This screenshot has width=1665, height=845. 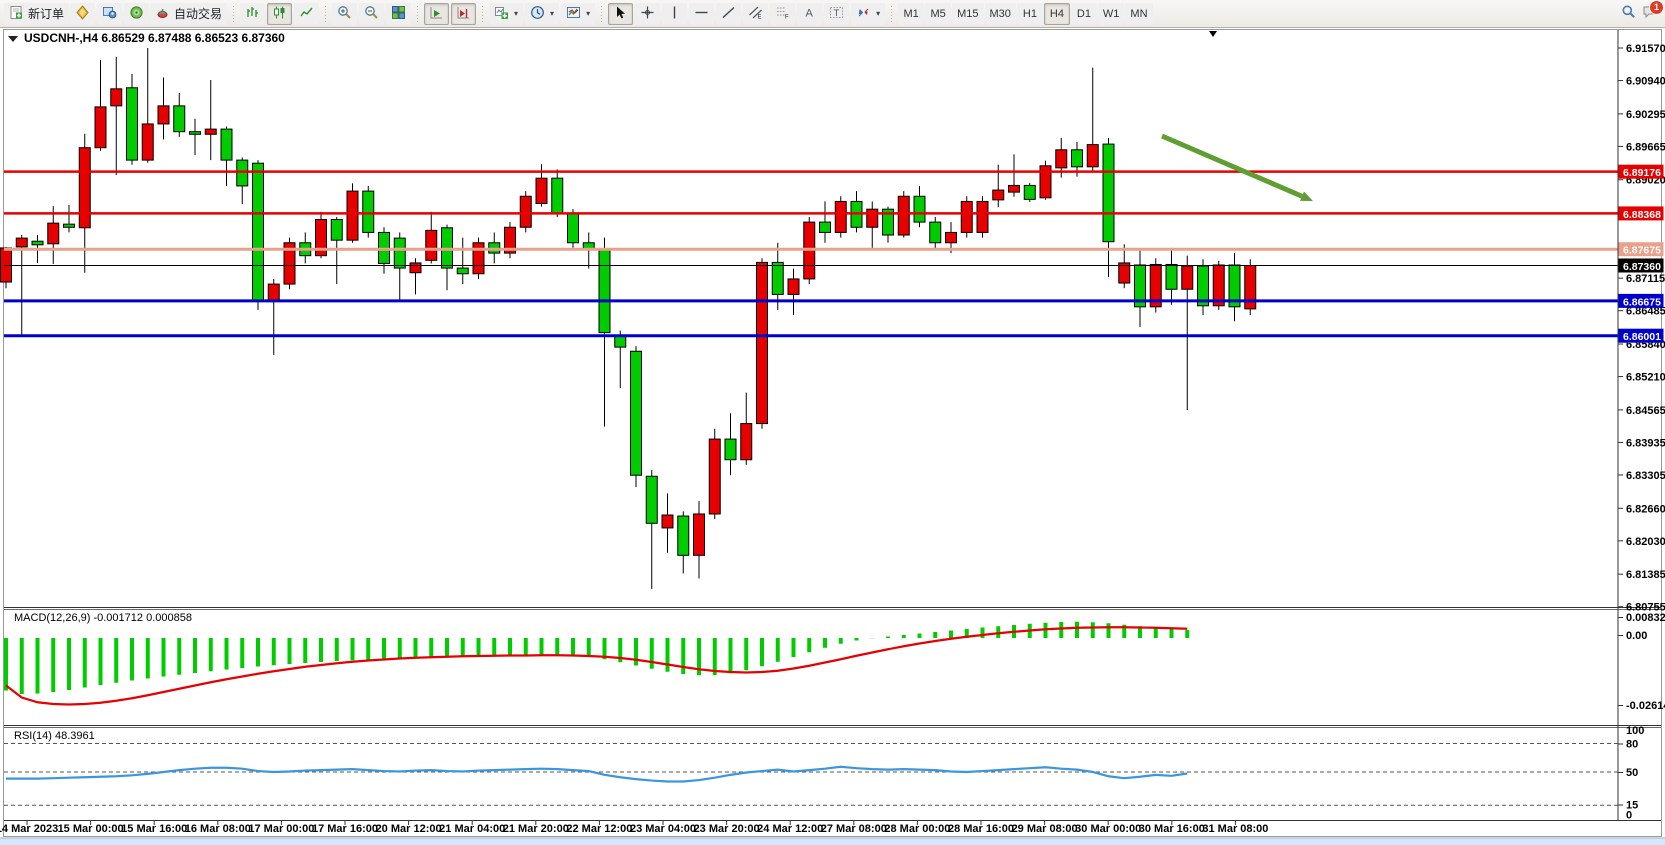 What do you see at coordinates (729, 13) in the screenshot?
I see `trendline-button` at bounding box center [729, 13].